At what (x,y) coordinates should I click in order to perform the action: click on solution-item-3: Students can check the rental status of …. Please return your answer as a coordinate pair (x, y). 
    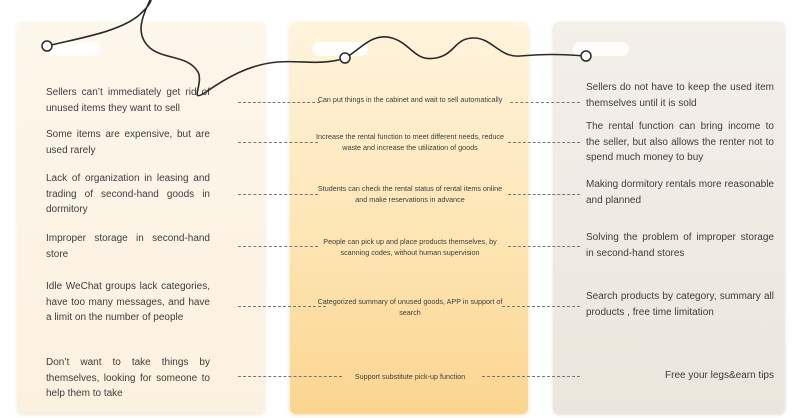
    Looking at the image, I should click on (410, 194).